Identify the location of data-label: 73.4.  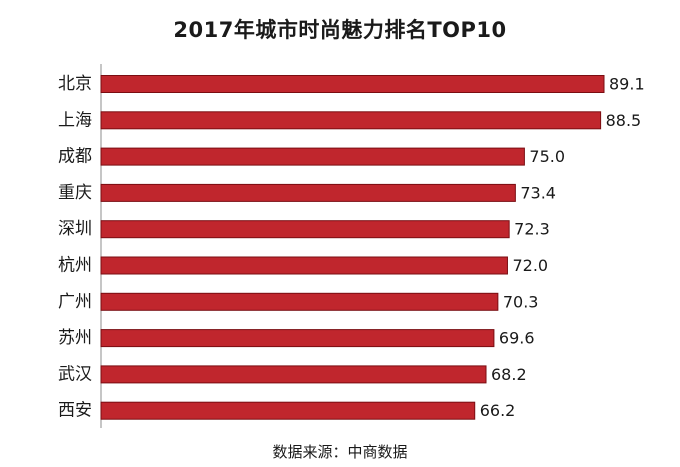
(538, 192).